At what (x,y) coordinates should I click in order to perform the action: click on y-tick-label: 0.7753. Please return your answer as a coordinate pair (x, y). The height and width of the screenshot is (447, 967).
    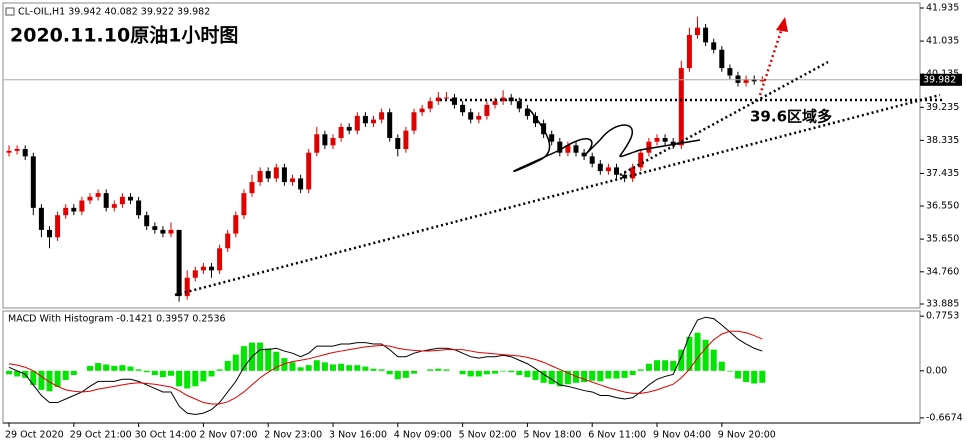
    Looking at the image, I should click on (942, 316).